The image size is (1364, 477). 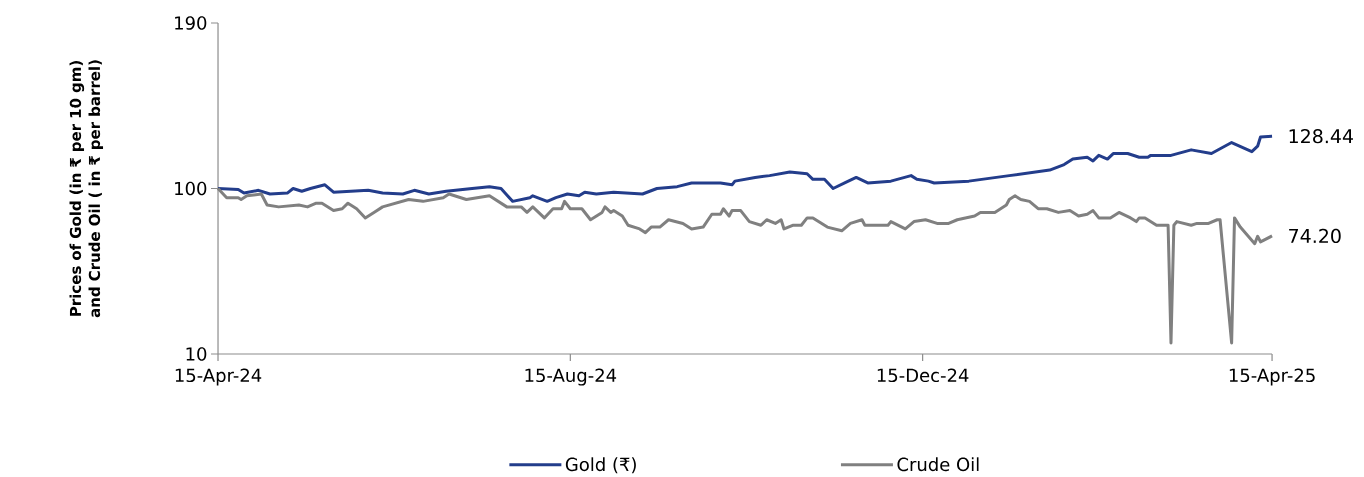 I want to click on annotation: 128.44, so click(x=1321, y=136).